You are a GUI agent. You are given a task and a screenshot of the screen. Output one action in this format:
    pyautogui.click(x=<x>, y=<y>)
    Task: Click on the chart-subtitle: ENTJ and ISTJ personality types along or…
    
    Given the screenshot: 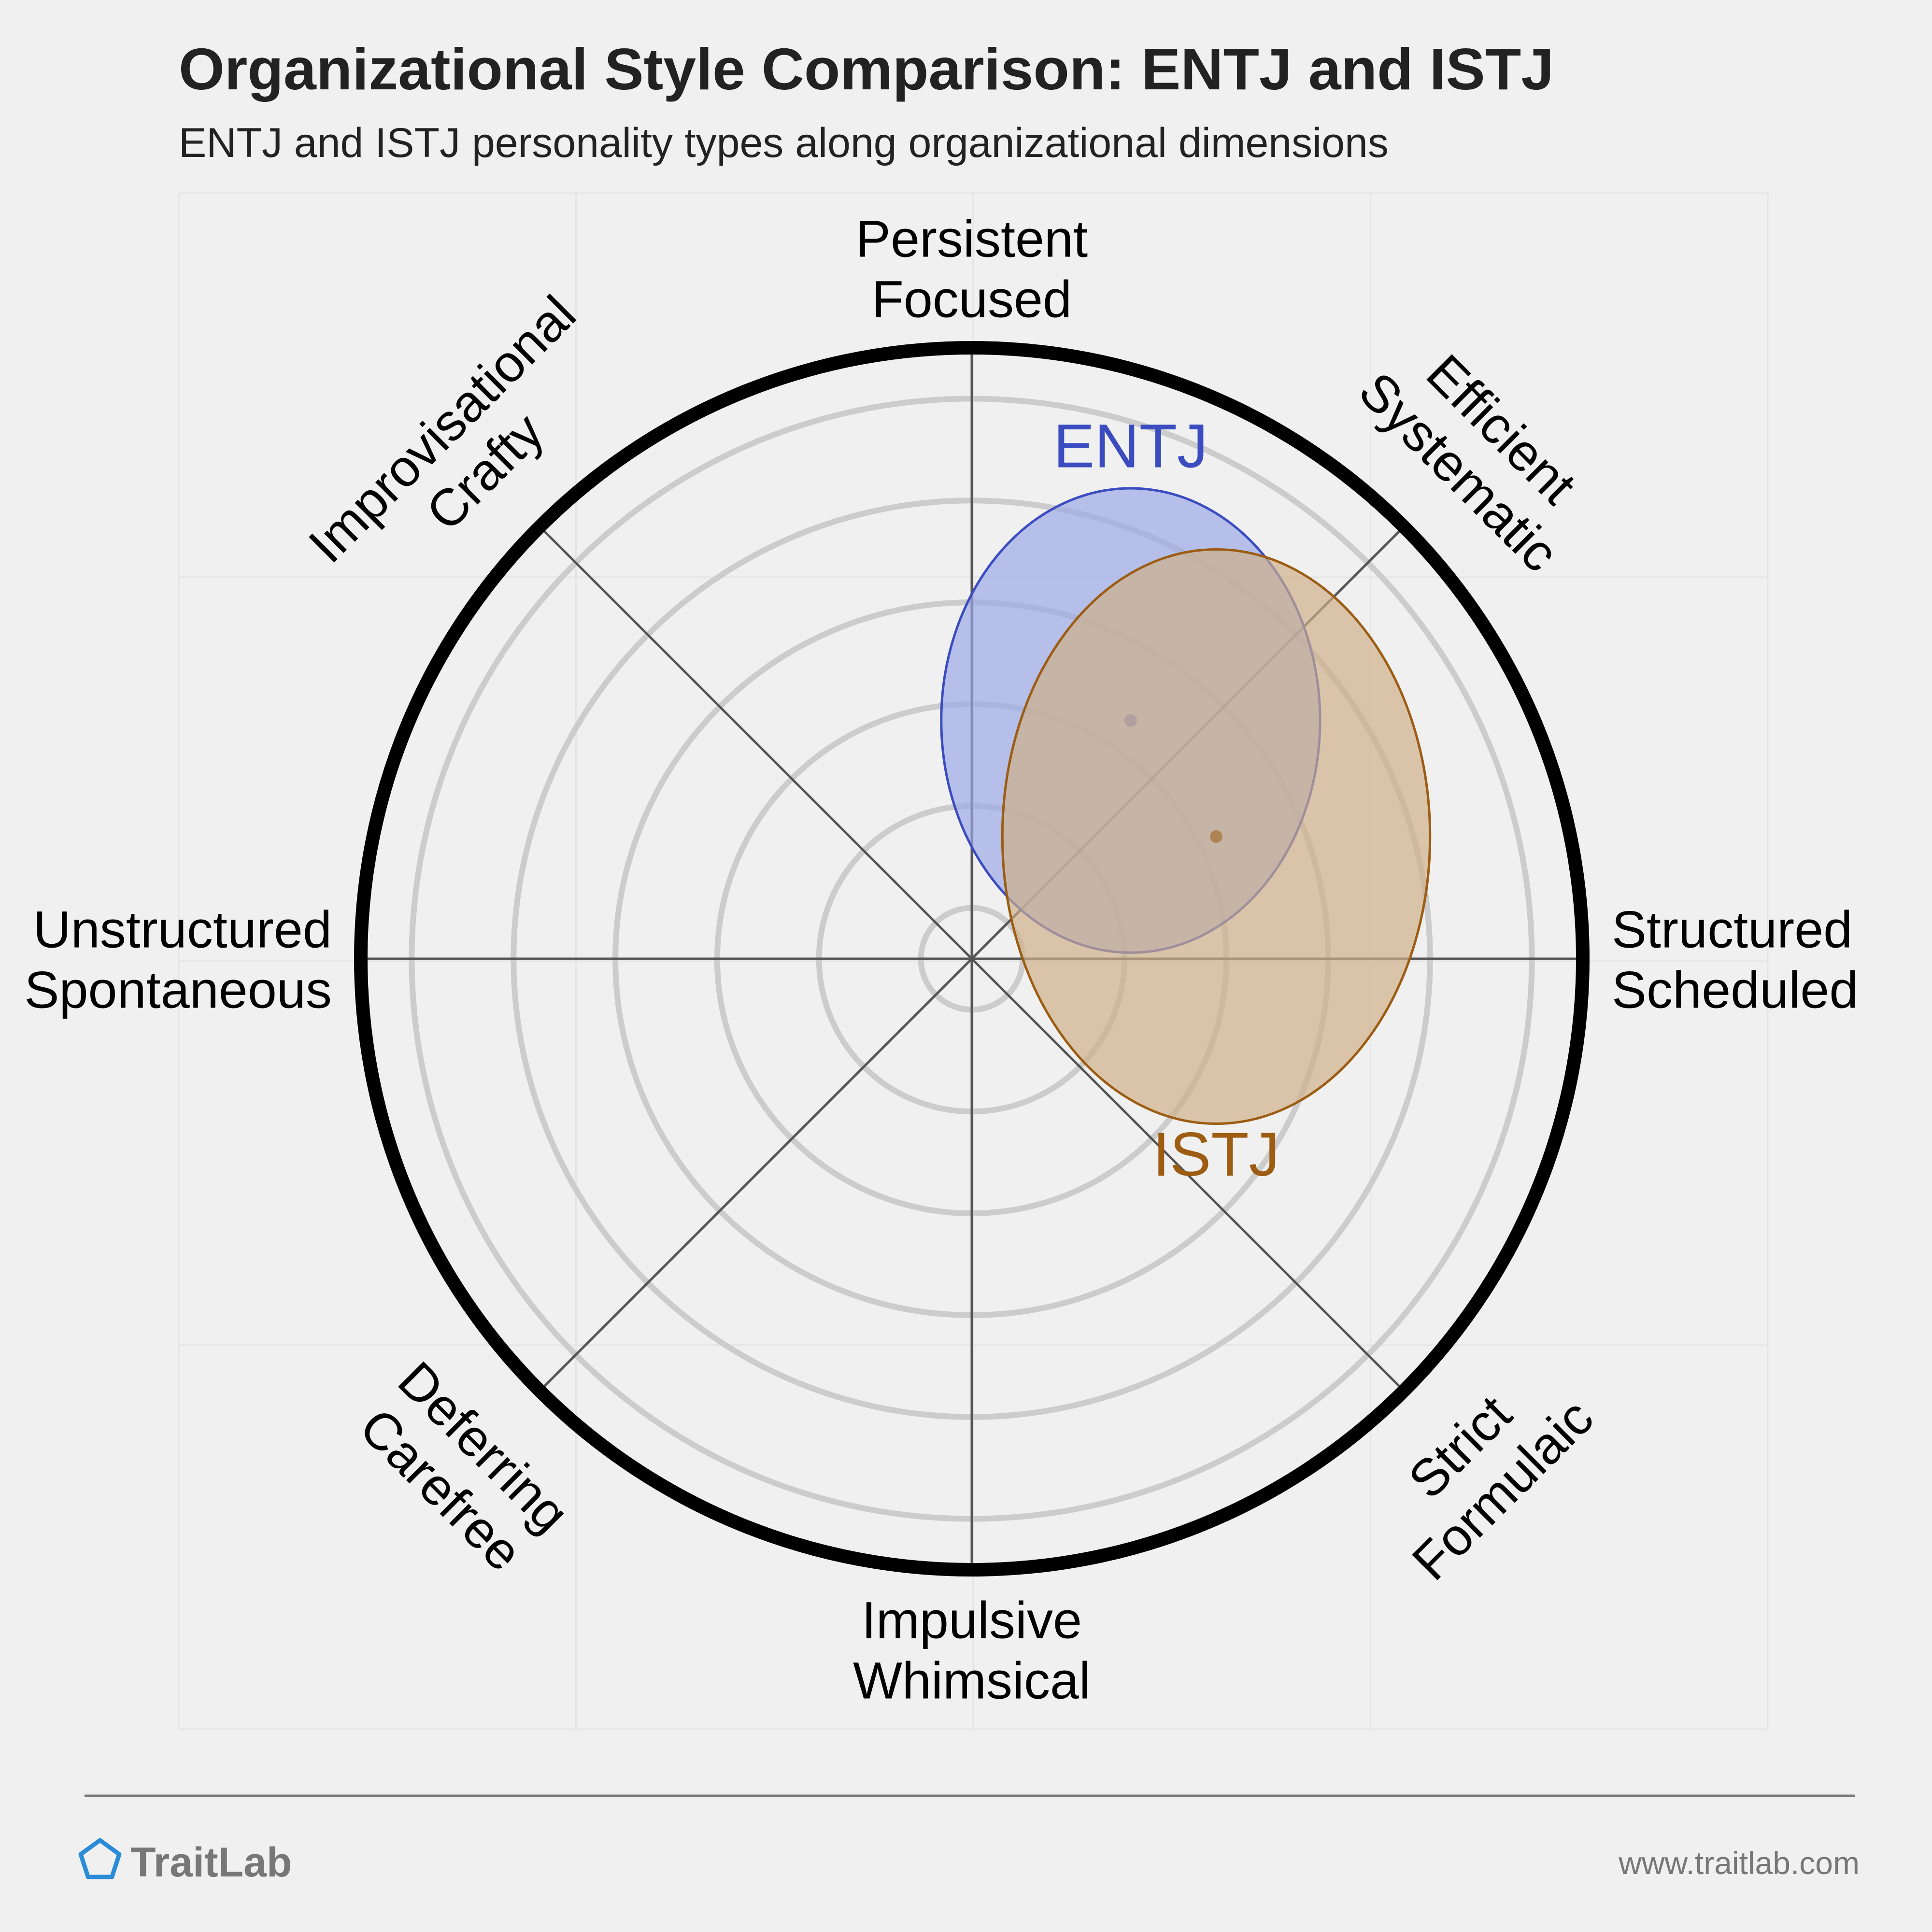 What is the action you would take?
    pyautogui.click(x=784, y=143)
    